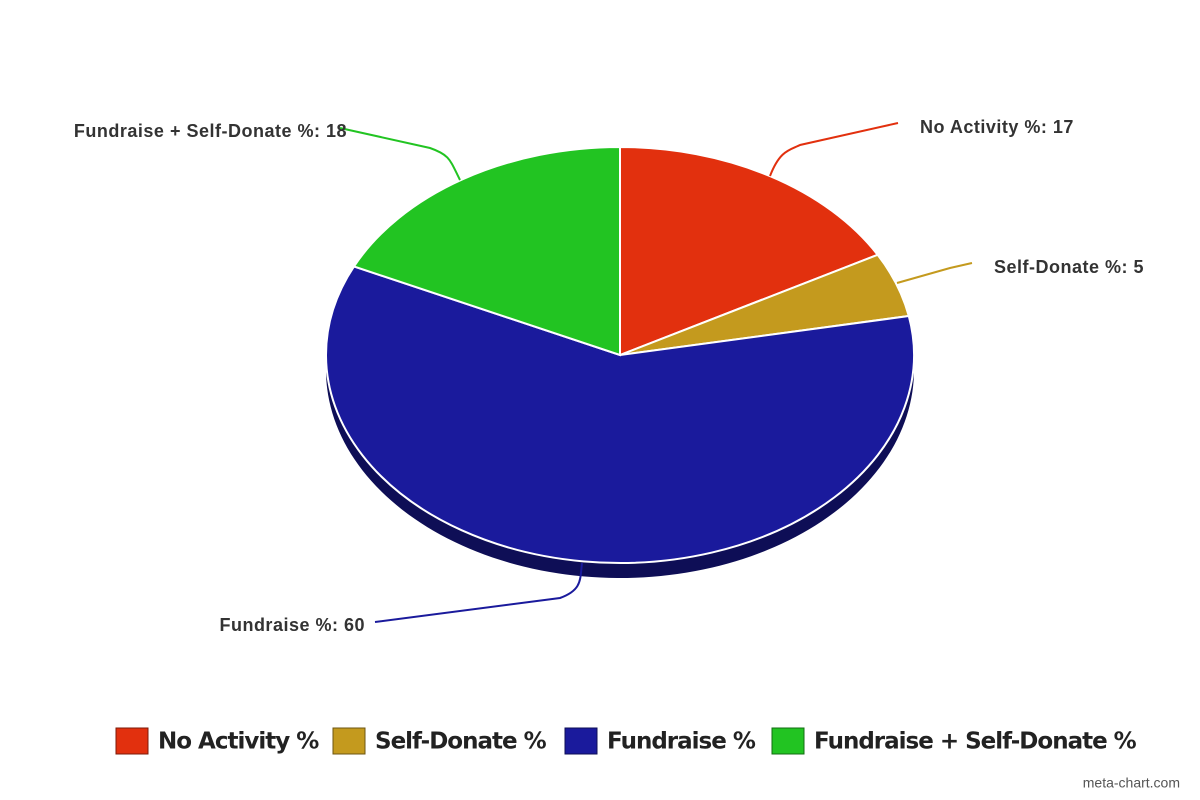 The image size is (1200, 800). What do you see at coordinates (292, 625) in the screenshot?
I see `data-label: Fundraise %: 60` at bounding box center [292, 625].